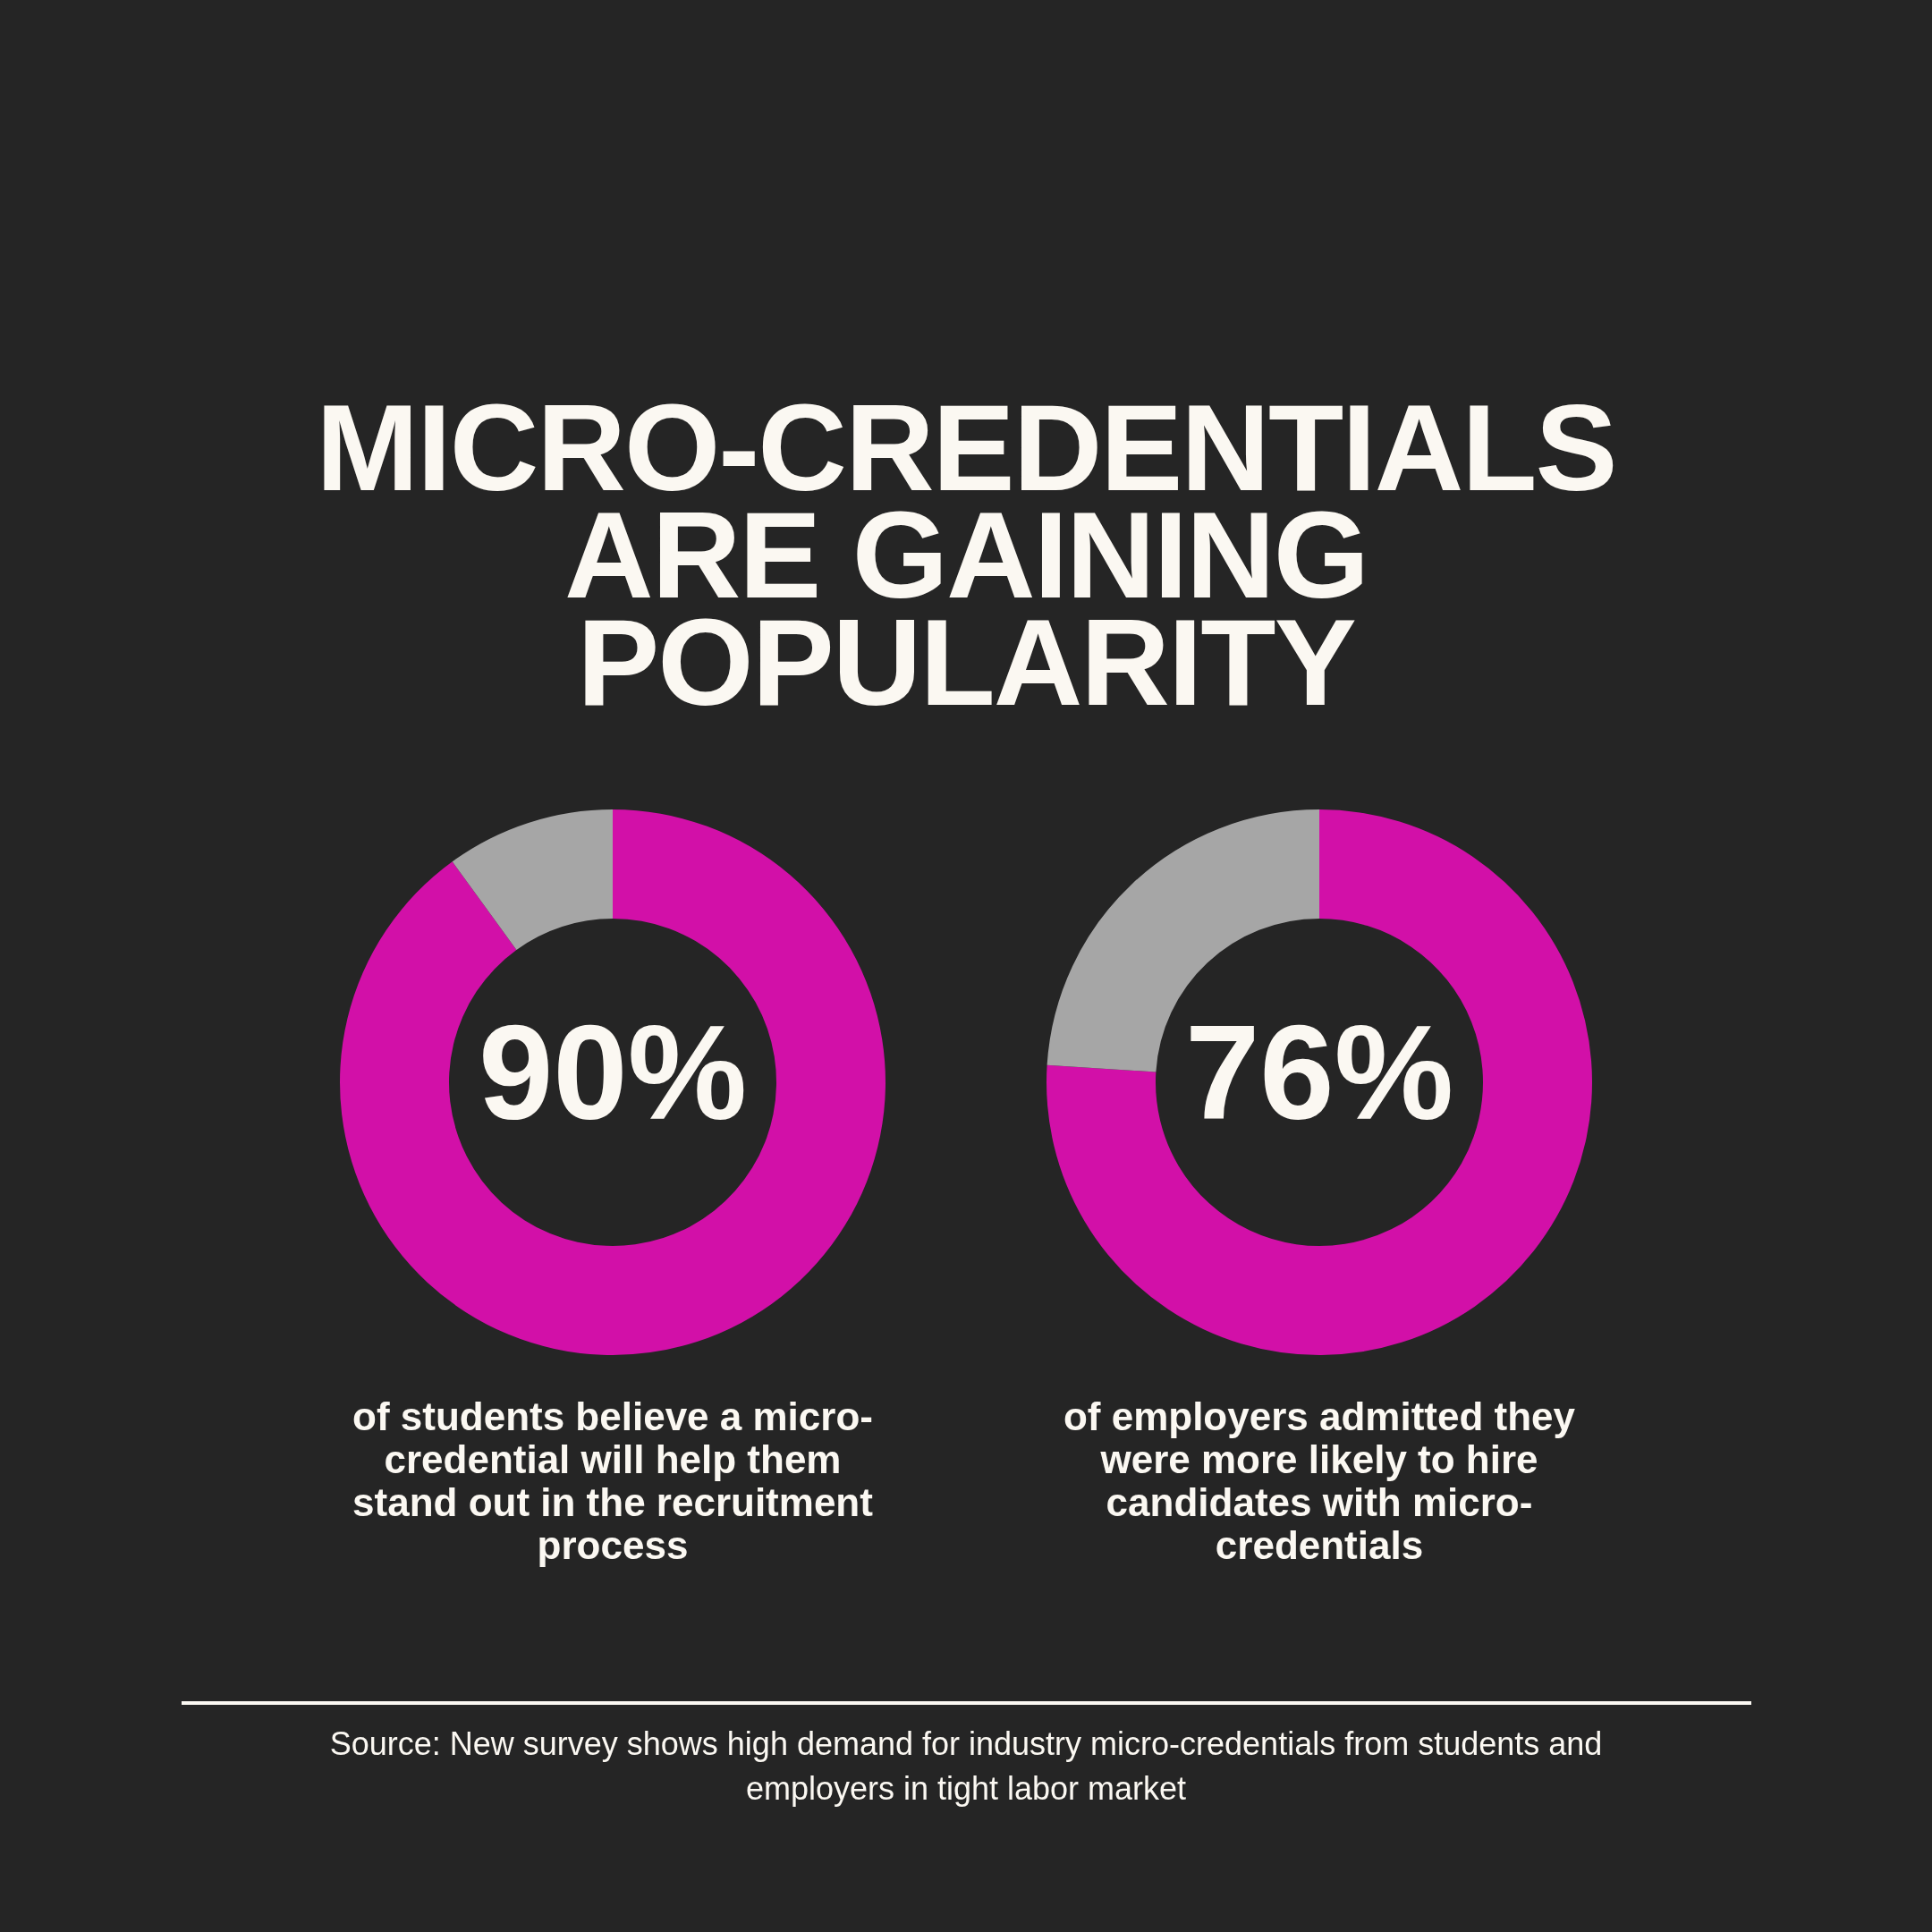 The height and width of the screenshot is (1932, 1932). I want to click on text: of students believe a micro-credential will help them stand out in the recruitment process, so click(613, 1480).